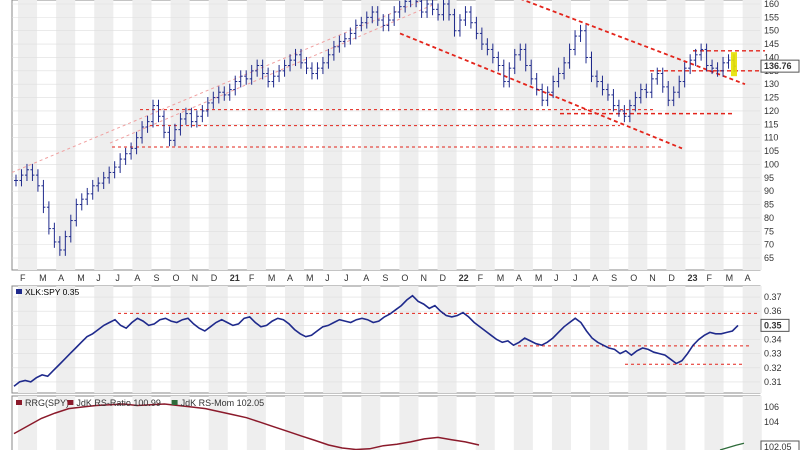  Describe the element at coordinates (769, 191) in the screenshot. I see `price-y-tick-label: 90` at that location.